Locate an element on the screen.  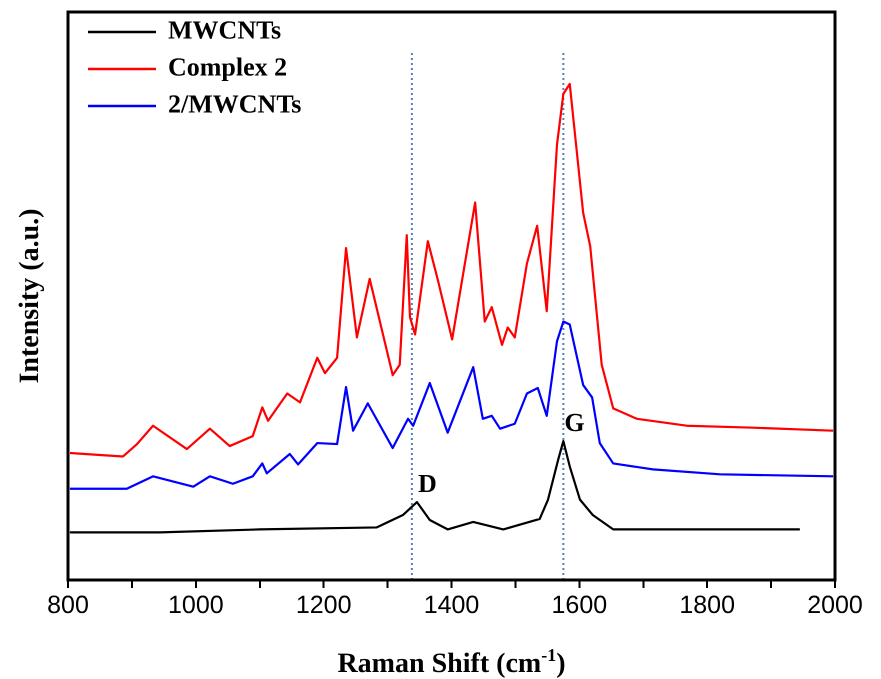
legend-label: Complex 2 is located at coordinates (228, 67).